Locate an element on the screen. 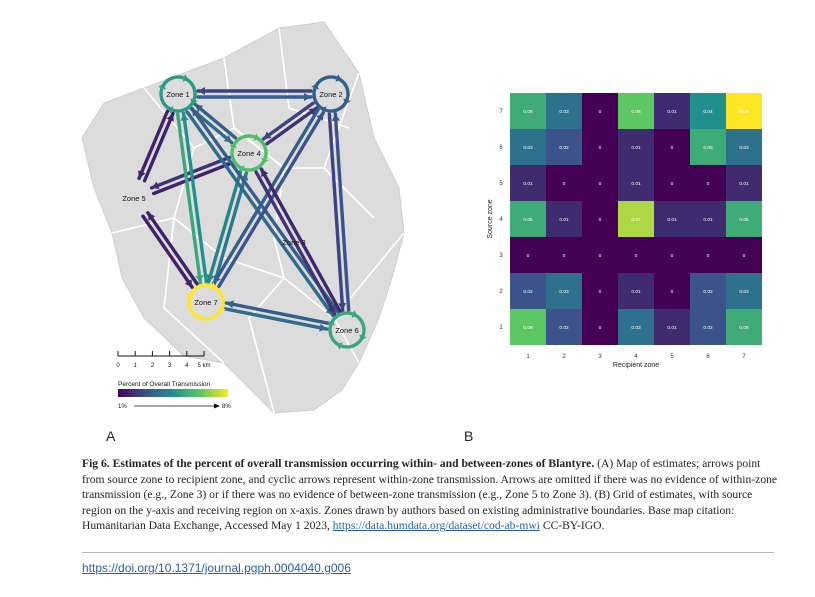  x-tick-label: 2 is located at coordinates (564, 357).